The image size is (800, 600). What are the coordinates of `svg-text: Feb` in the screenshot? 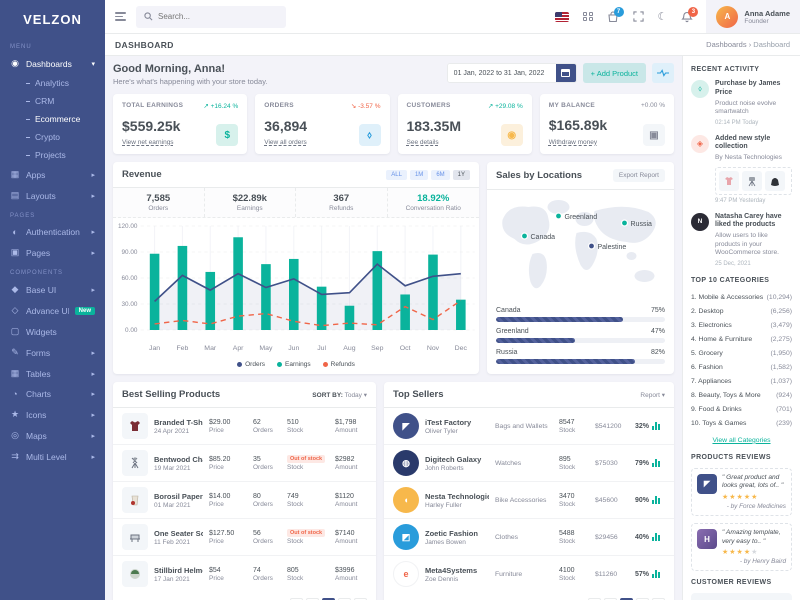 It's located at (182, 348).